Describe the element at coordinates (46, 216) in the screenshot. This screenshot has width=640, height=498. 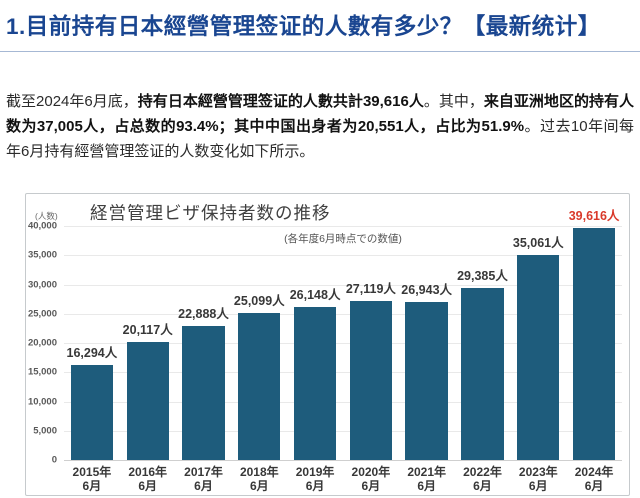
I see `y-axis-unit-label: (人数)` at that location.